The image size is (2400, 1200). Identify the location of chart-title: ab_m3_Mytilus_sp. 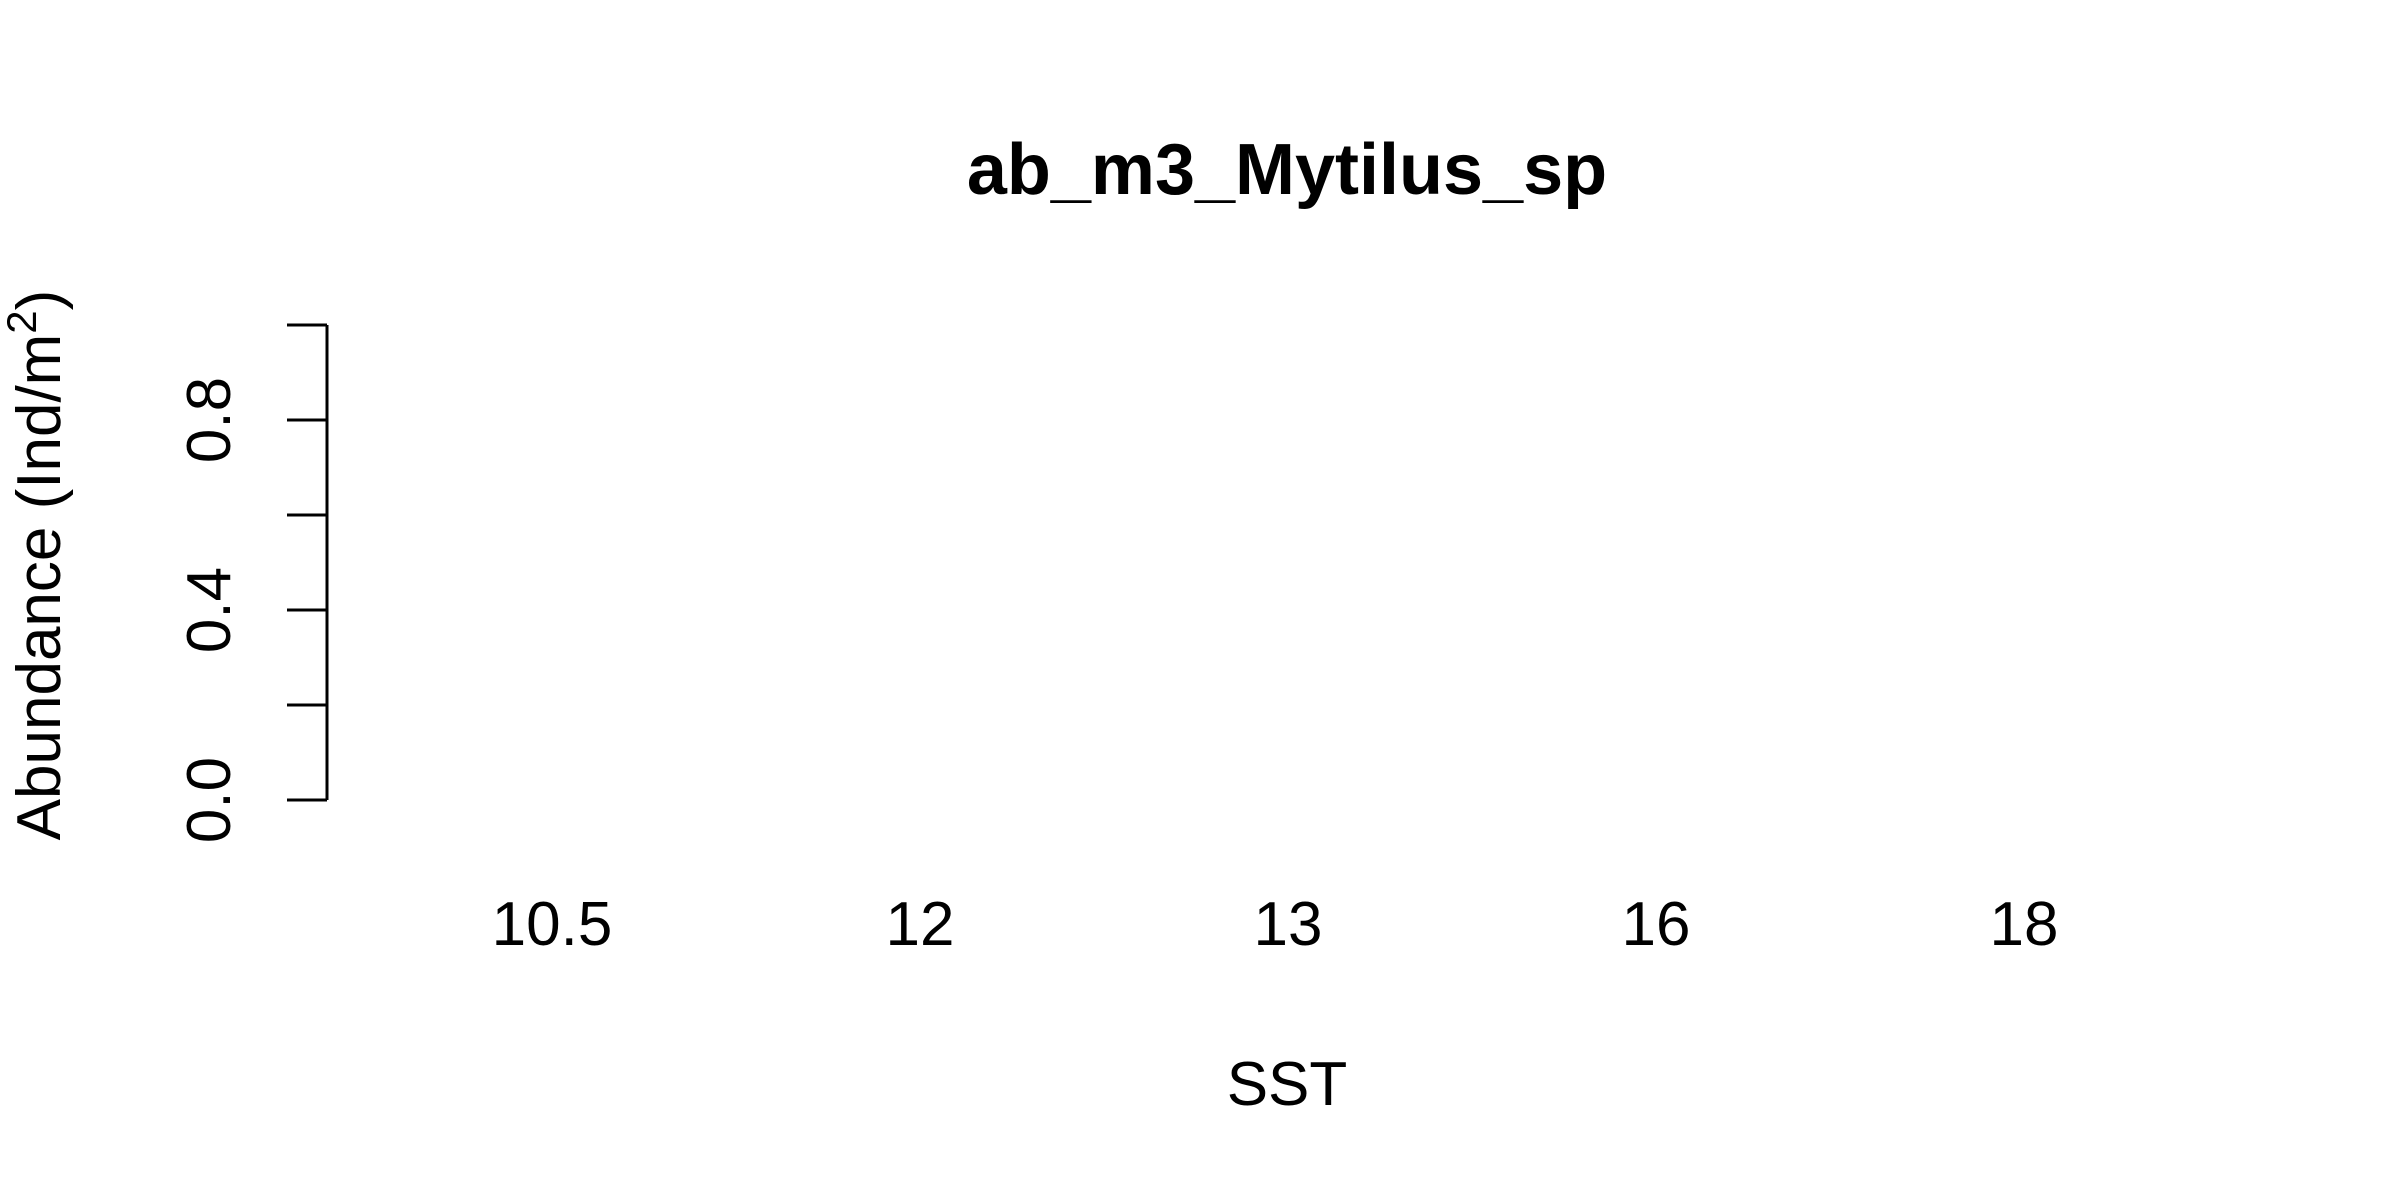
(1287, 170).